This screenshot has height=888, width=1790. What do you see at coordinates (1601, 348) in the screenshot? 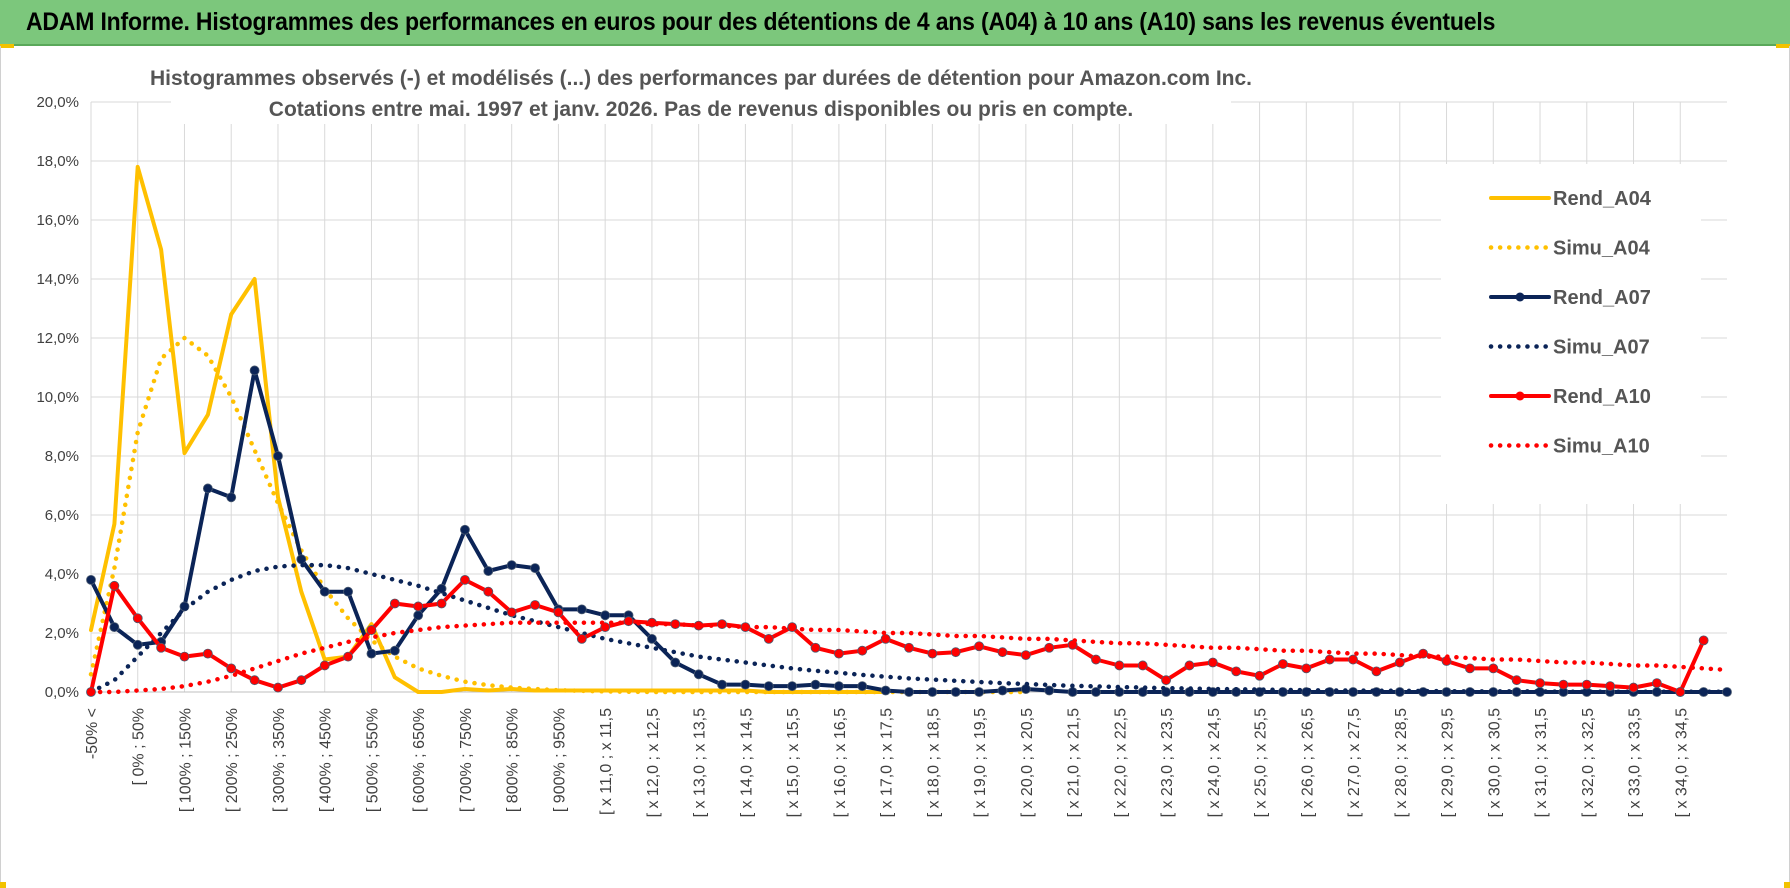
I see `legend-label: Simu_A07` at bounding box center [1601, 348].